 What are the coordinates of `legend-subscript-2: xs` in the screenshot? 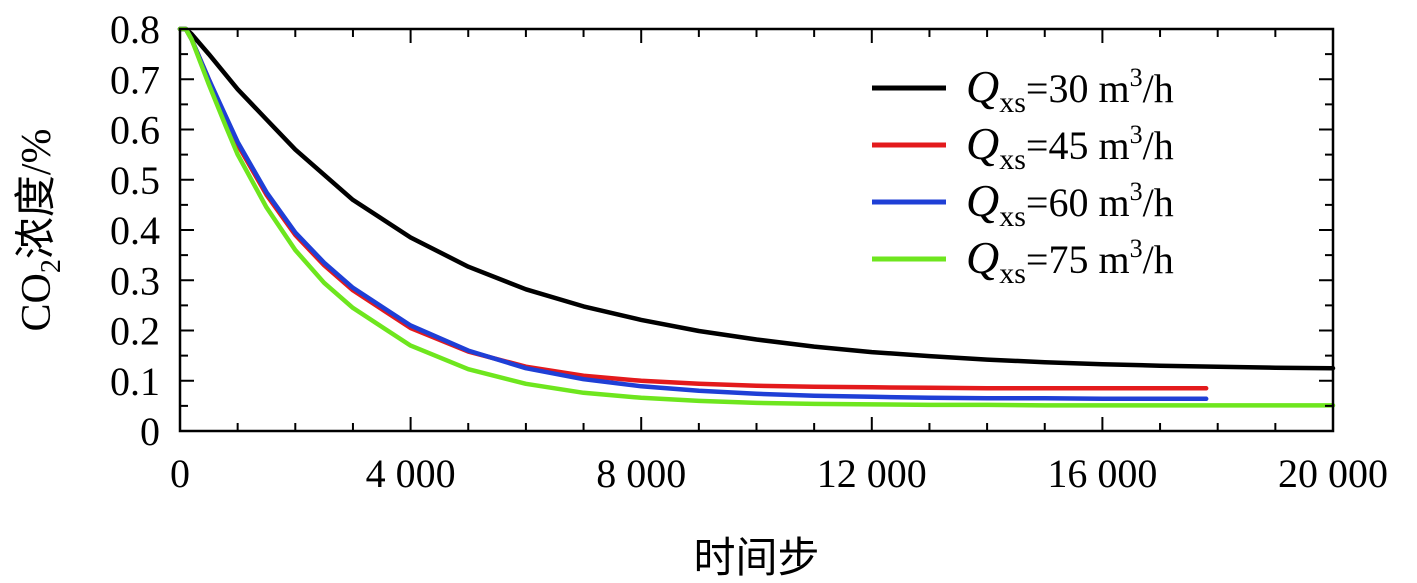 It's located at (1012, 159).